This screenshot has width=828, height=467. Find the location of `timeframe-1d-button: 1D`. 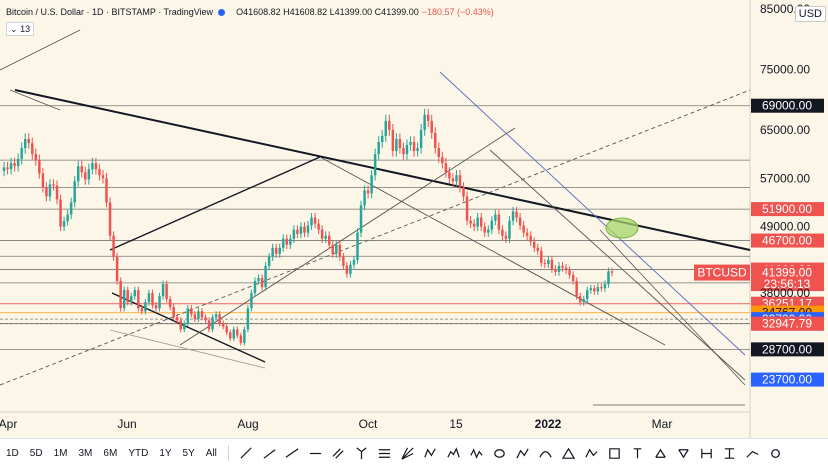

timeframe-1d-button: 1D is located at coordinates (12, 453).